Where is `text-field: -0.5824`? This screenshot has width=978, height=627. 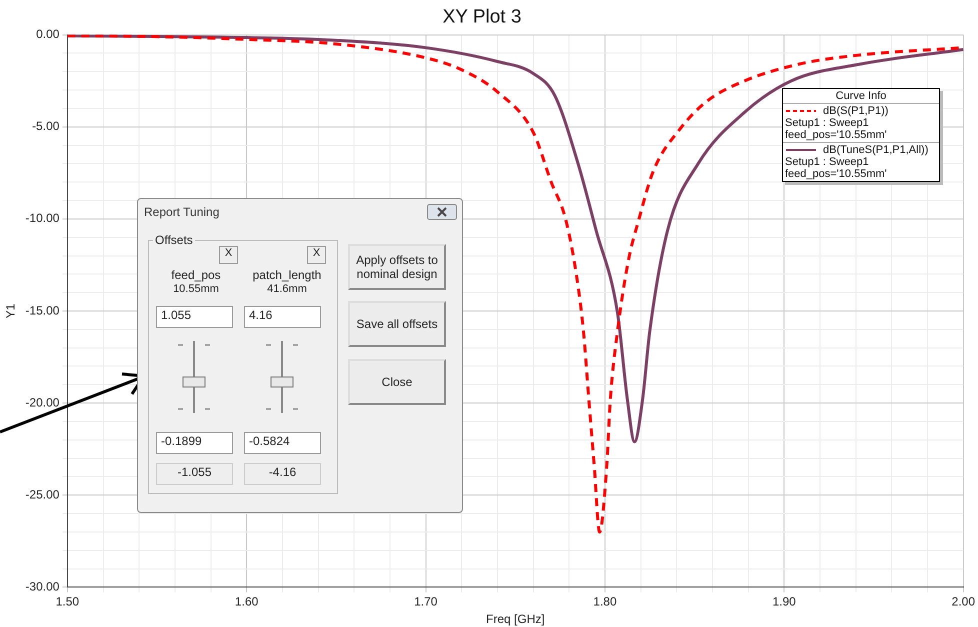 text-field: -0.5824 is located at coordinates (282, 443).